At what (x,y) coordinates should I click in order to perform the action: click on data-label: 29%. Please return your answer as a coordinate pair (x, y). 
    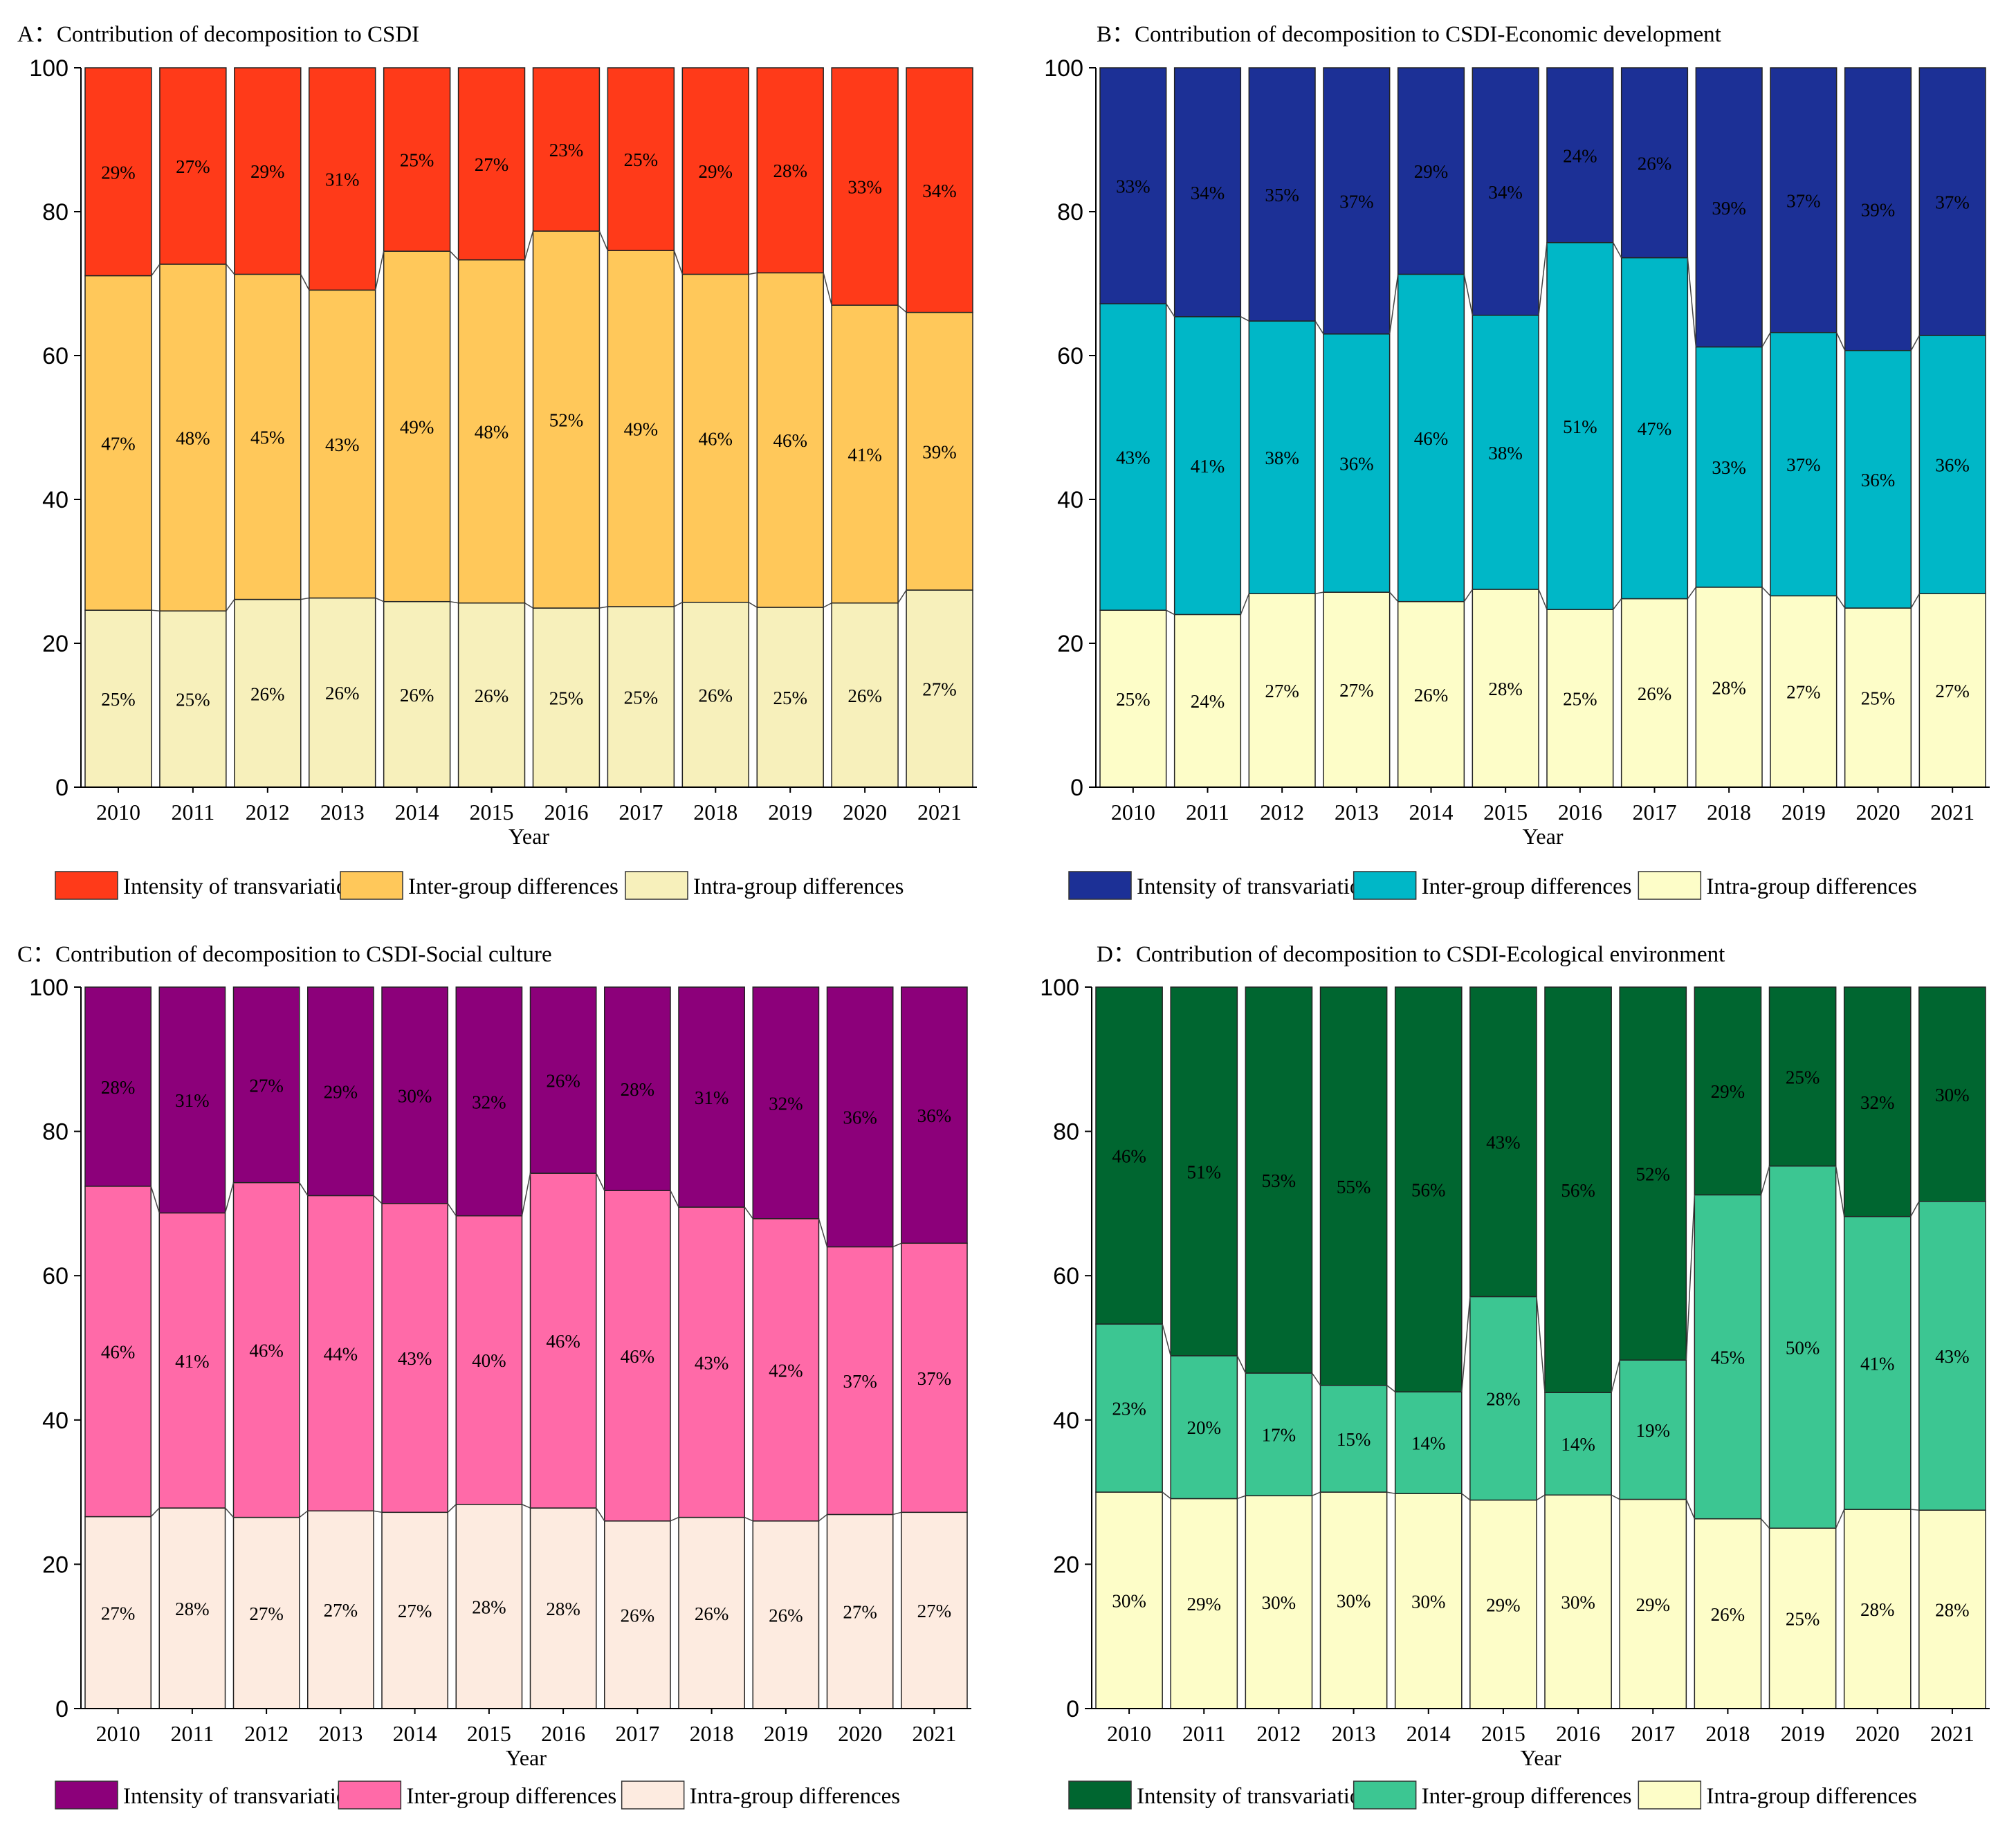
    Looking at the image, I should click on (1728, 1091).